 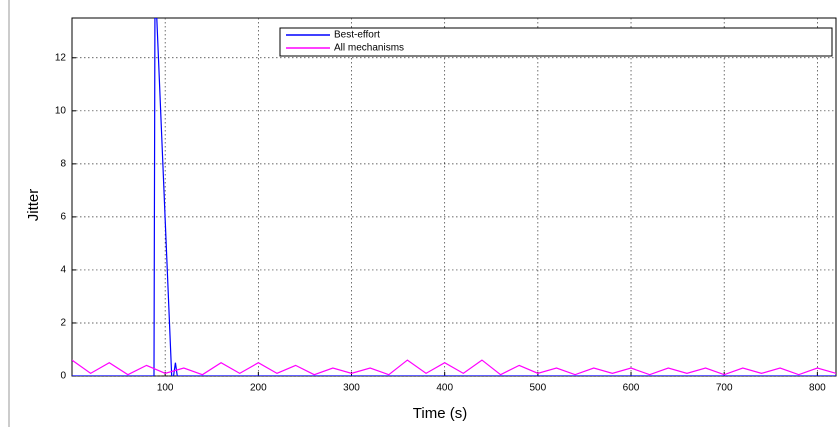 What do you see at coordinates (631, 388) in the screenshot?
I see `x-tick-label: 600` at bounding box center [631, 388].